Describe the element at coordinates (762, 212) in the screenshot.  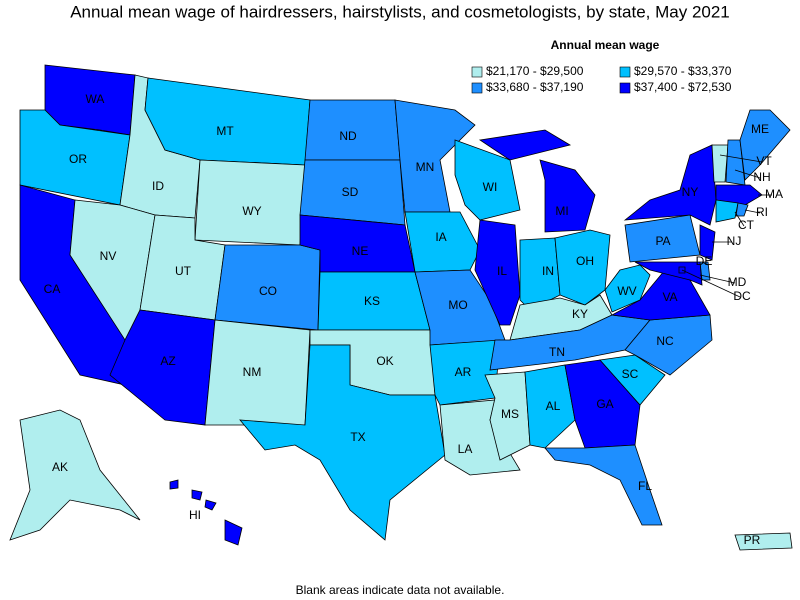
I see `state-label: RI` at that location.